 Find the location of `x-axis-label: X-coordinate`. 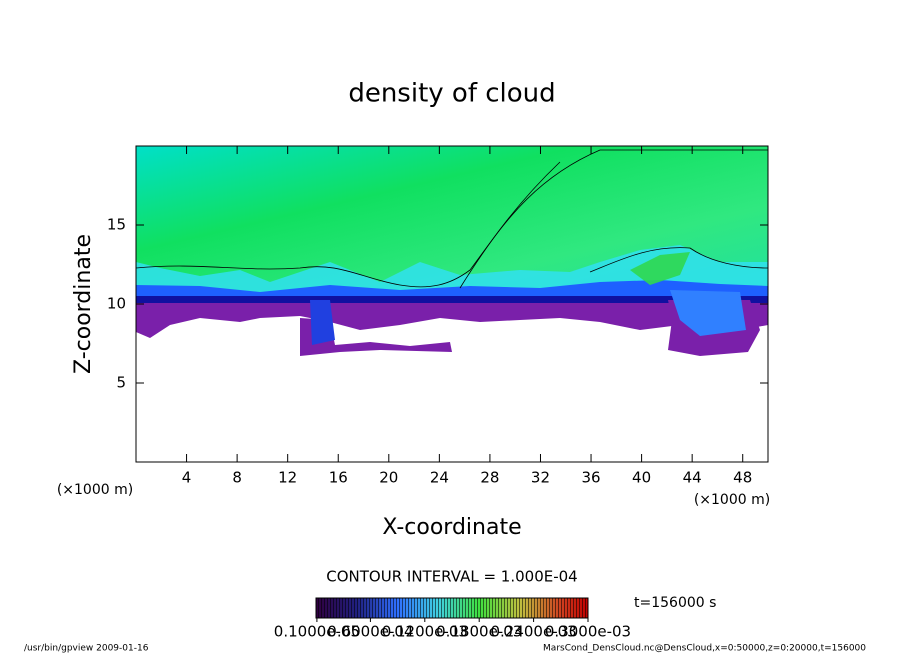

x-axis-label: X-coordinate is located at coordinates (451, 527).